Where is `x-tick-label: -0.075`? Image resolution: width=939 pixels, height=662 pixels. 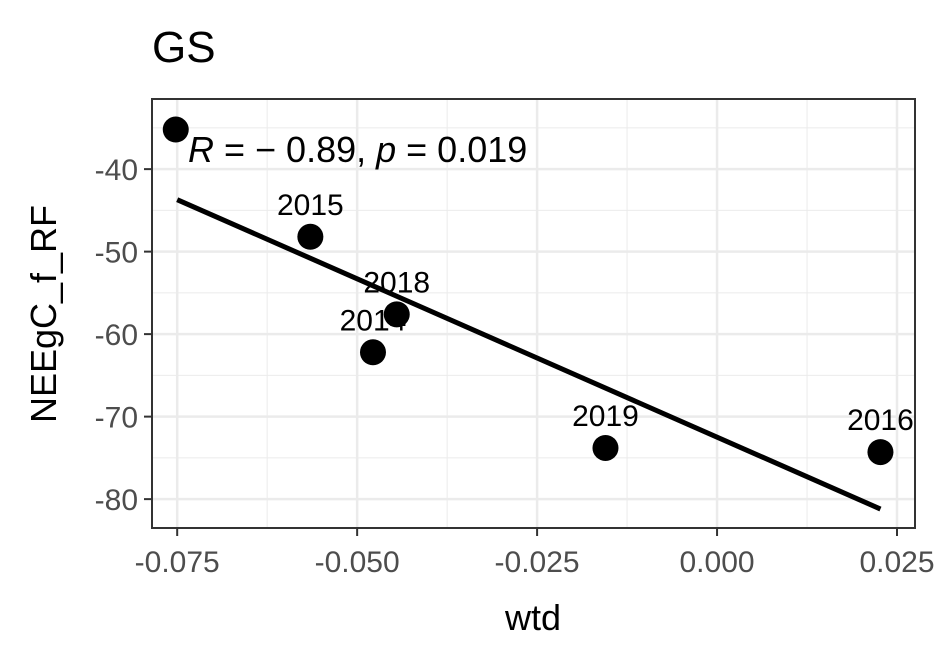
x-tick-label: -0.075 is located at coordinates (177, 562).